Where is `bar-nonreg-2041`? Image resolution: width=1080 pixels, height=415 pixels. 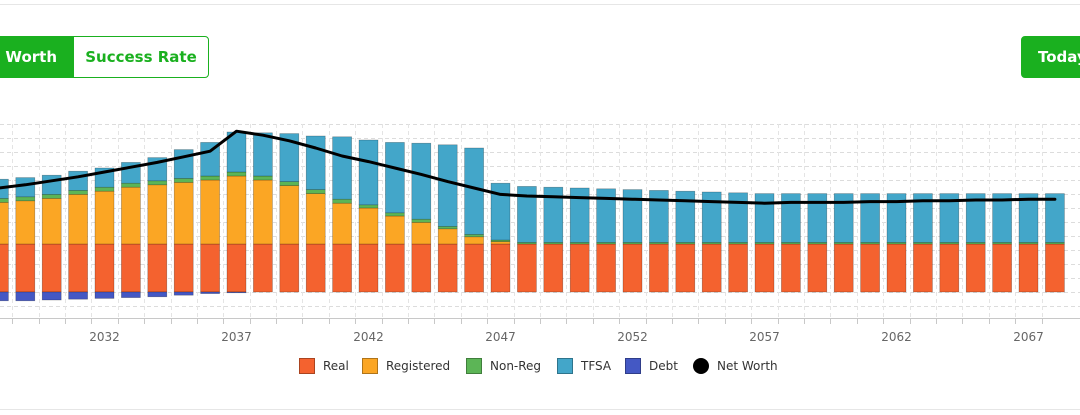
bar-nonreg-2041 is located at coordinates (342, 201).